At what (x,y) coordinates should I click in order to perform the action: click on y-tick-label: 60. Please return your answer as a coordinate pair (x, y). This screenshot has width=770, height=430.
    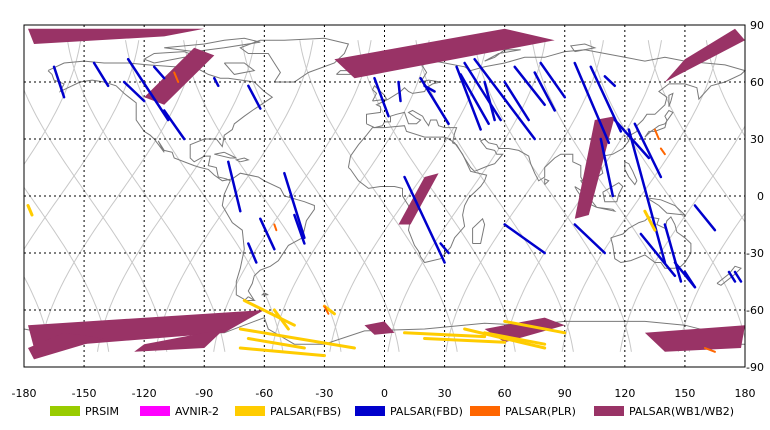
    Looking at the image, I should click on (757, 82).